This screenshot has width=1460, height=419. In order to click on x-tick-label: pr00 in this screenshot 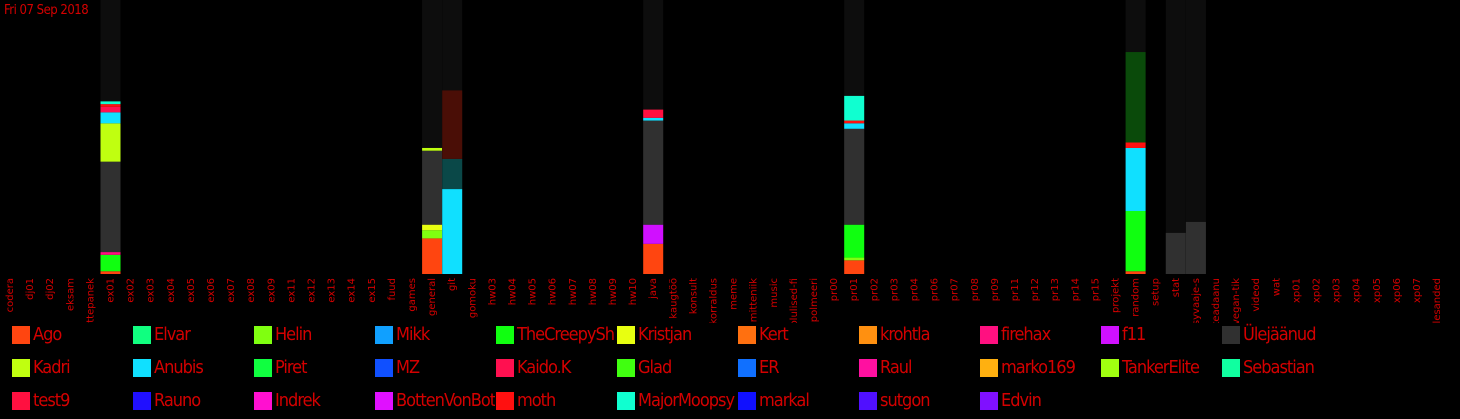, I will do `click(834, 289)`.